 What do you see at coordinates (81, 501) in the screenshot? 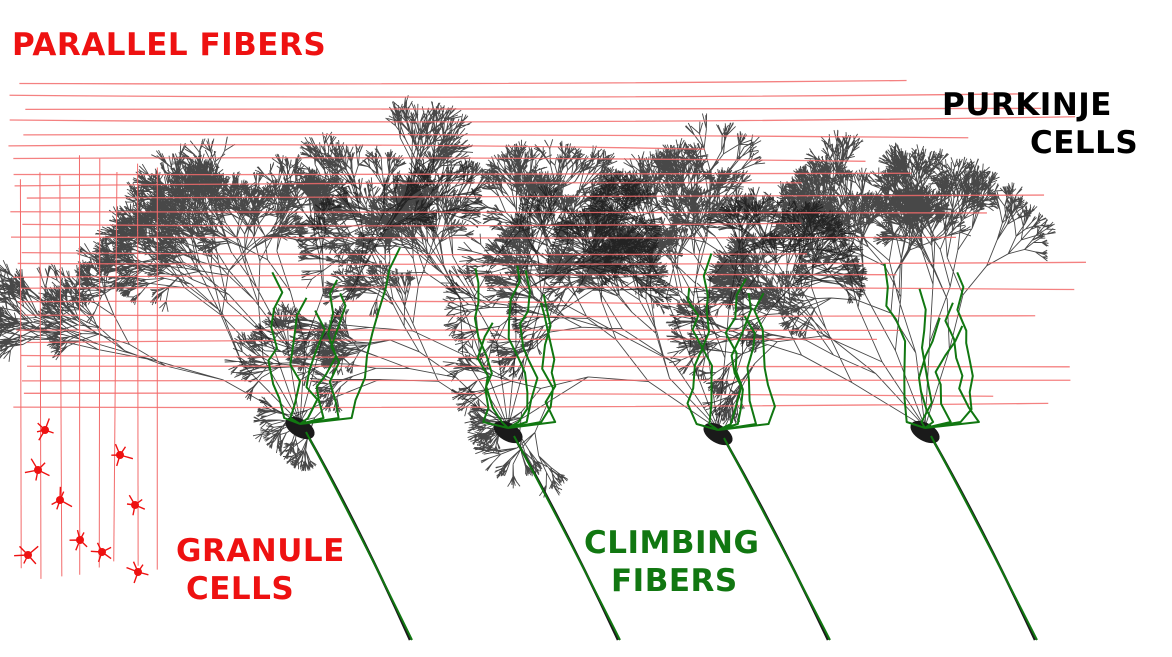
I see `granule-cells` at bounding box center [81, 501].